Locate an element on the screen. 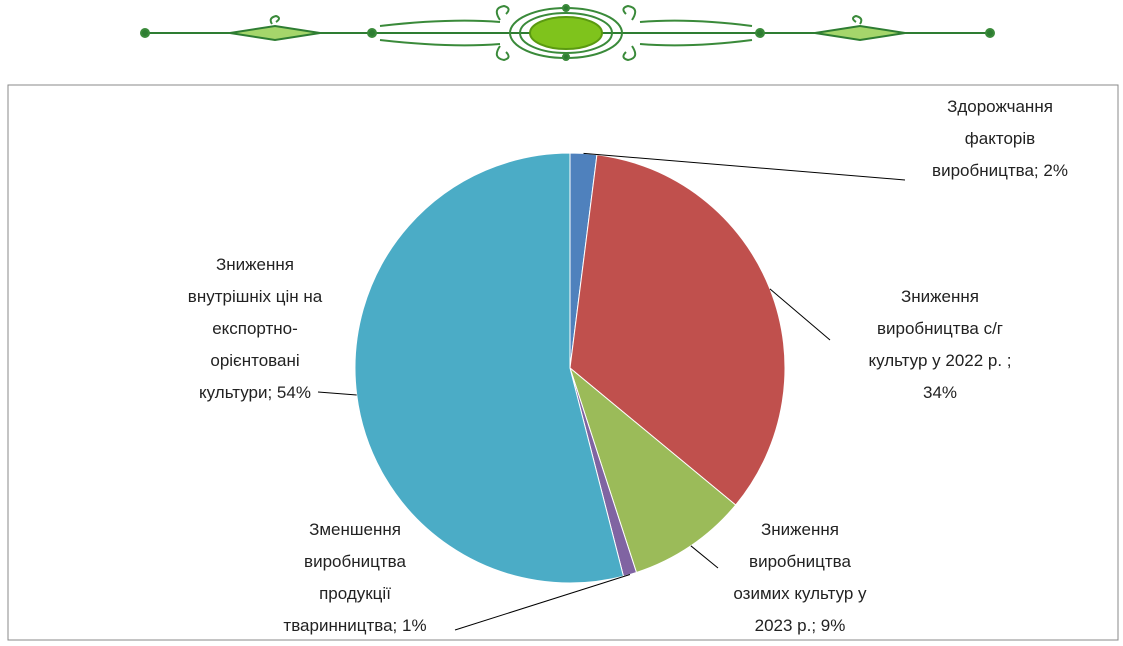 The image size is (1123, 646). data-label: Здорожчання факторів виробництва; 2% is located at coordinates (1000, 138).